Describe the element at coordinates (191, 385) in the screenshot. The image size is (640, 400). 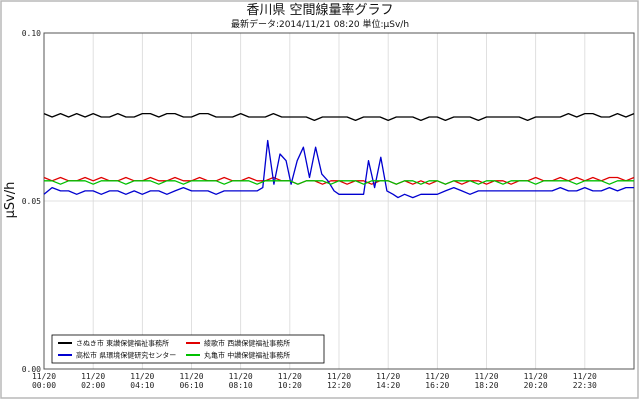
I see `x-tick-label-time: 06:10` at that location.